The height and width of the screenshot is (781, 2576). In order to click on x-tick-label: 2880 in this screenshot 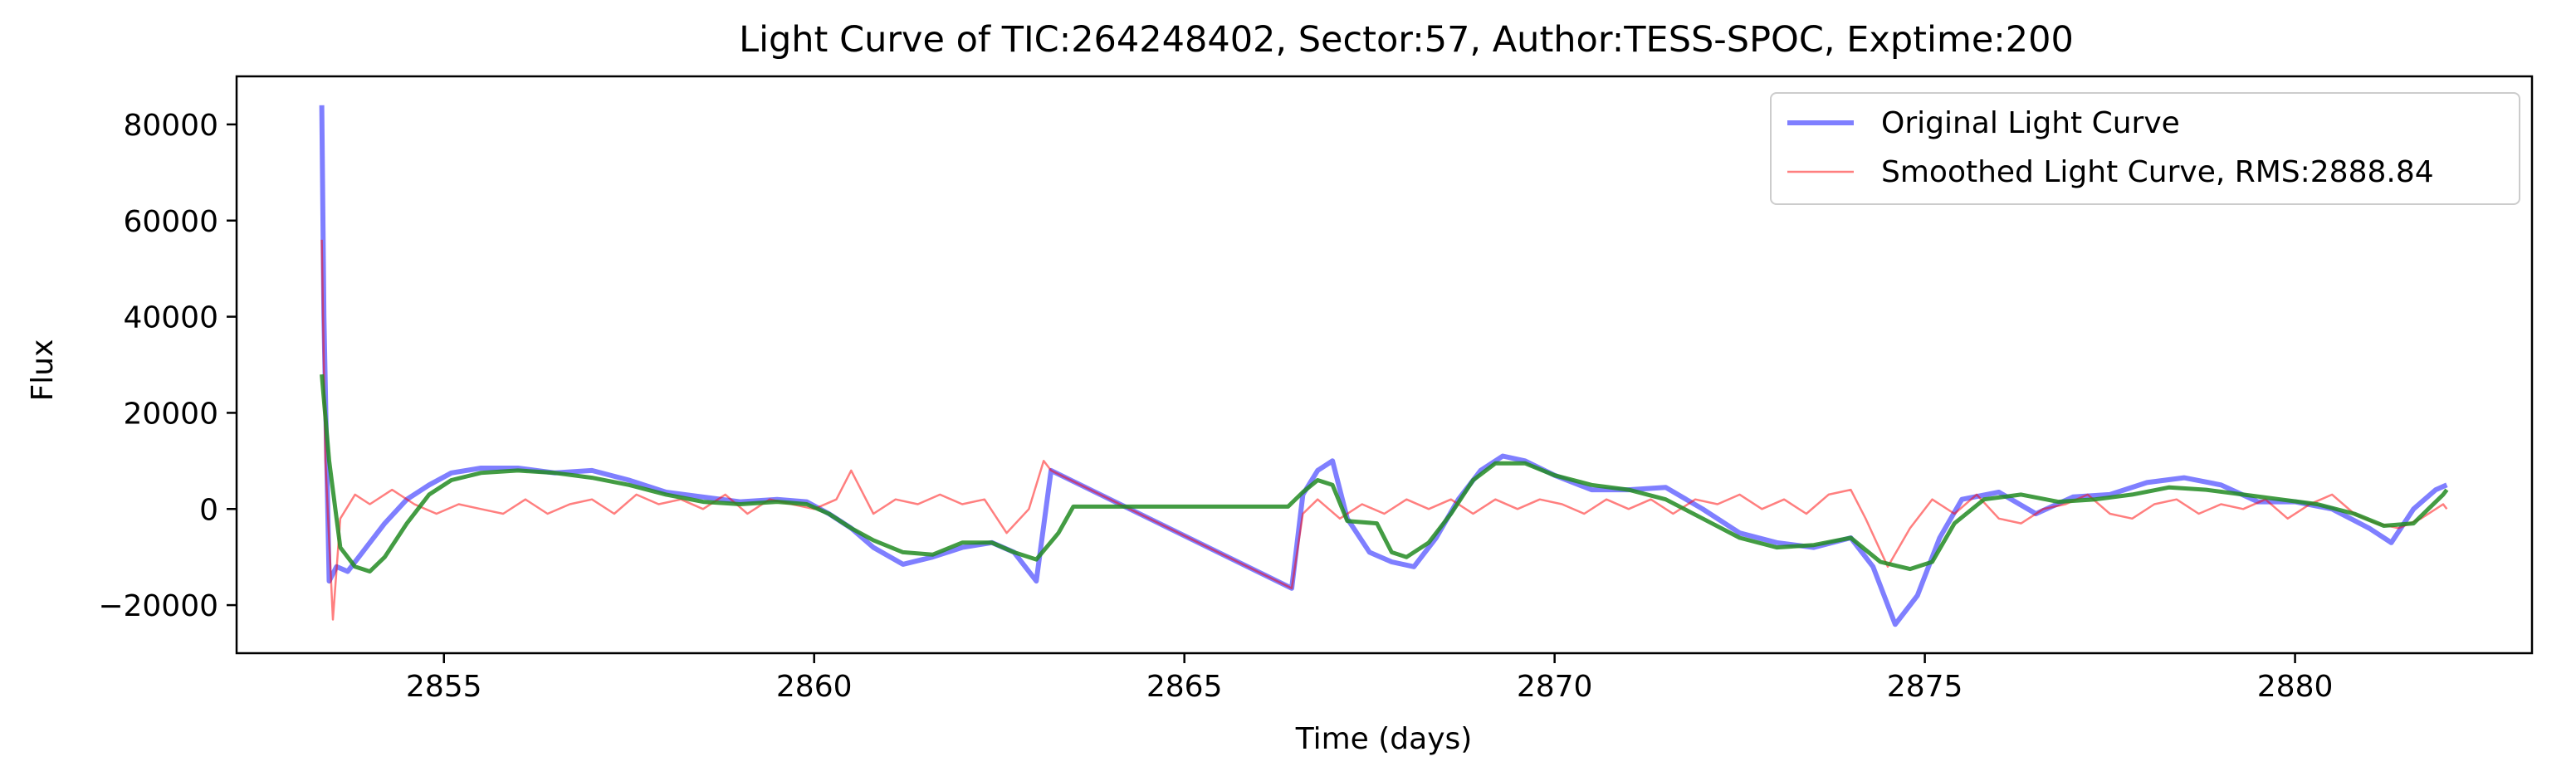, I will do `click(2295, 687)`.